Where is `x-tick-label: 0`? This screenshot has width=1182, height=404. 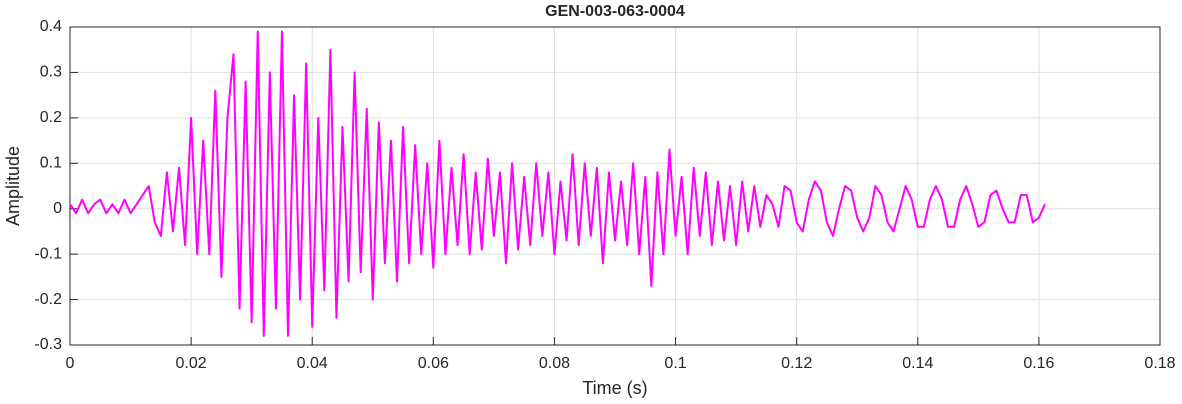 x-tick-label: 0 is located at coordinates (70, 363).